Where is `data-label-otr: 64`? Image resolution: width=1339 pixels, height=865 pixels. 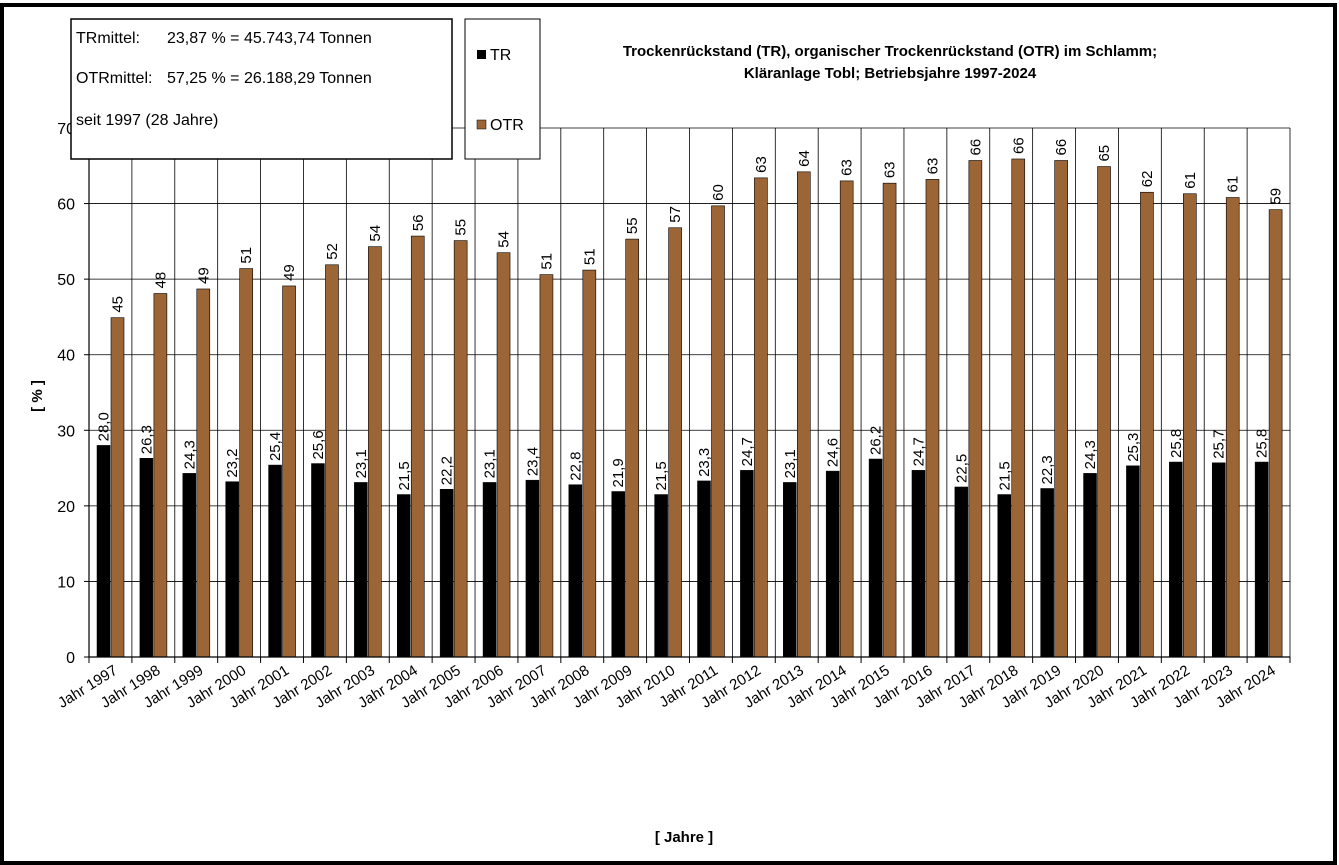 data-label-otr: 64 is located at coordinates (804, 158).